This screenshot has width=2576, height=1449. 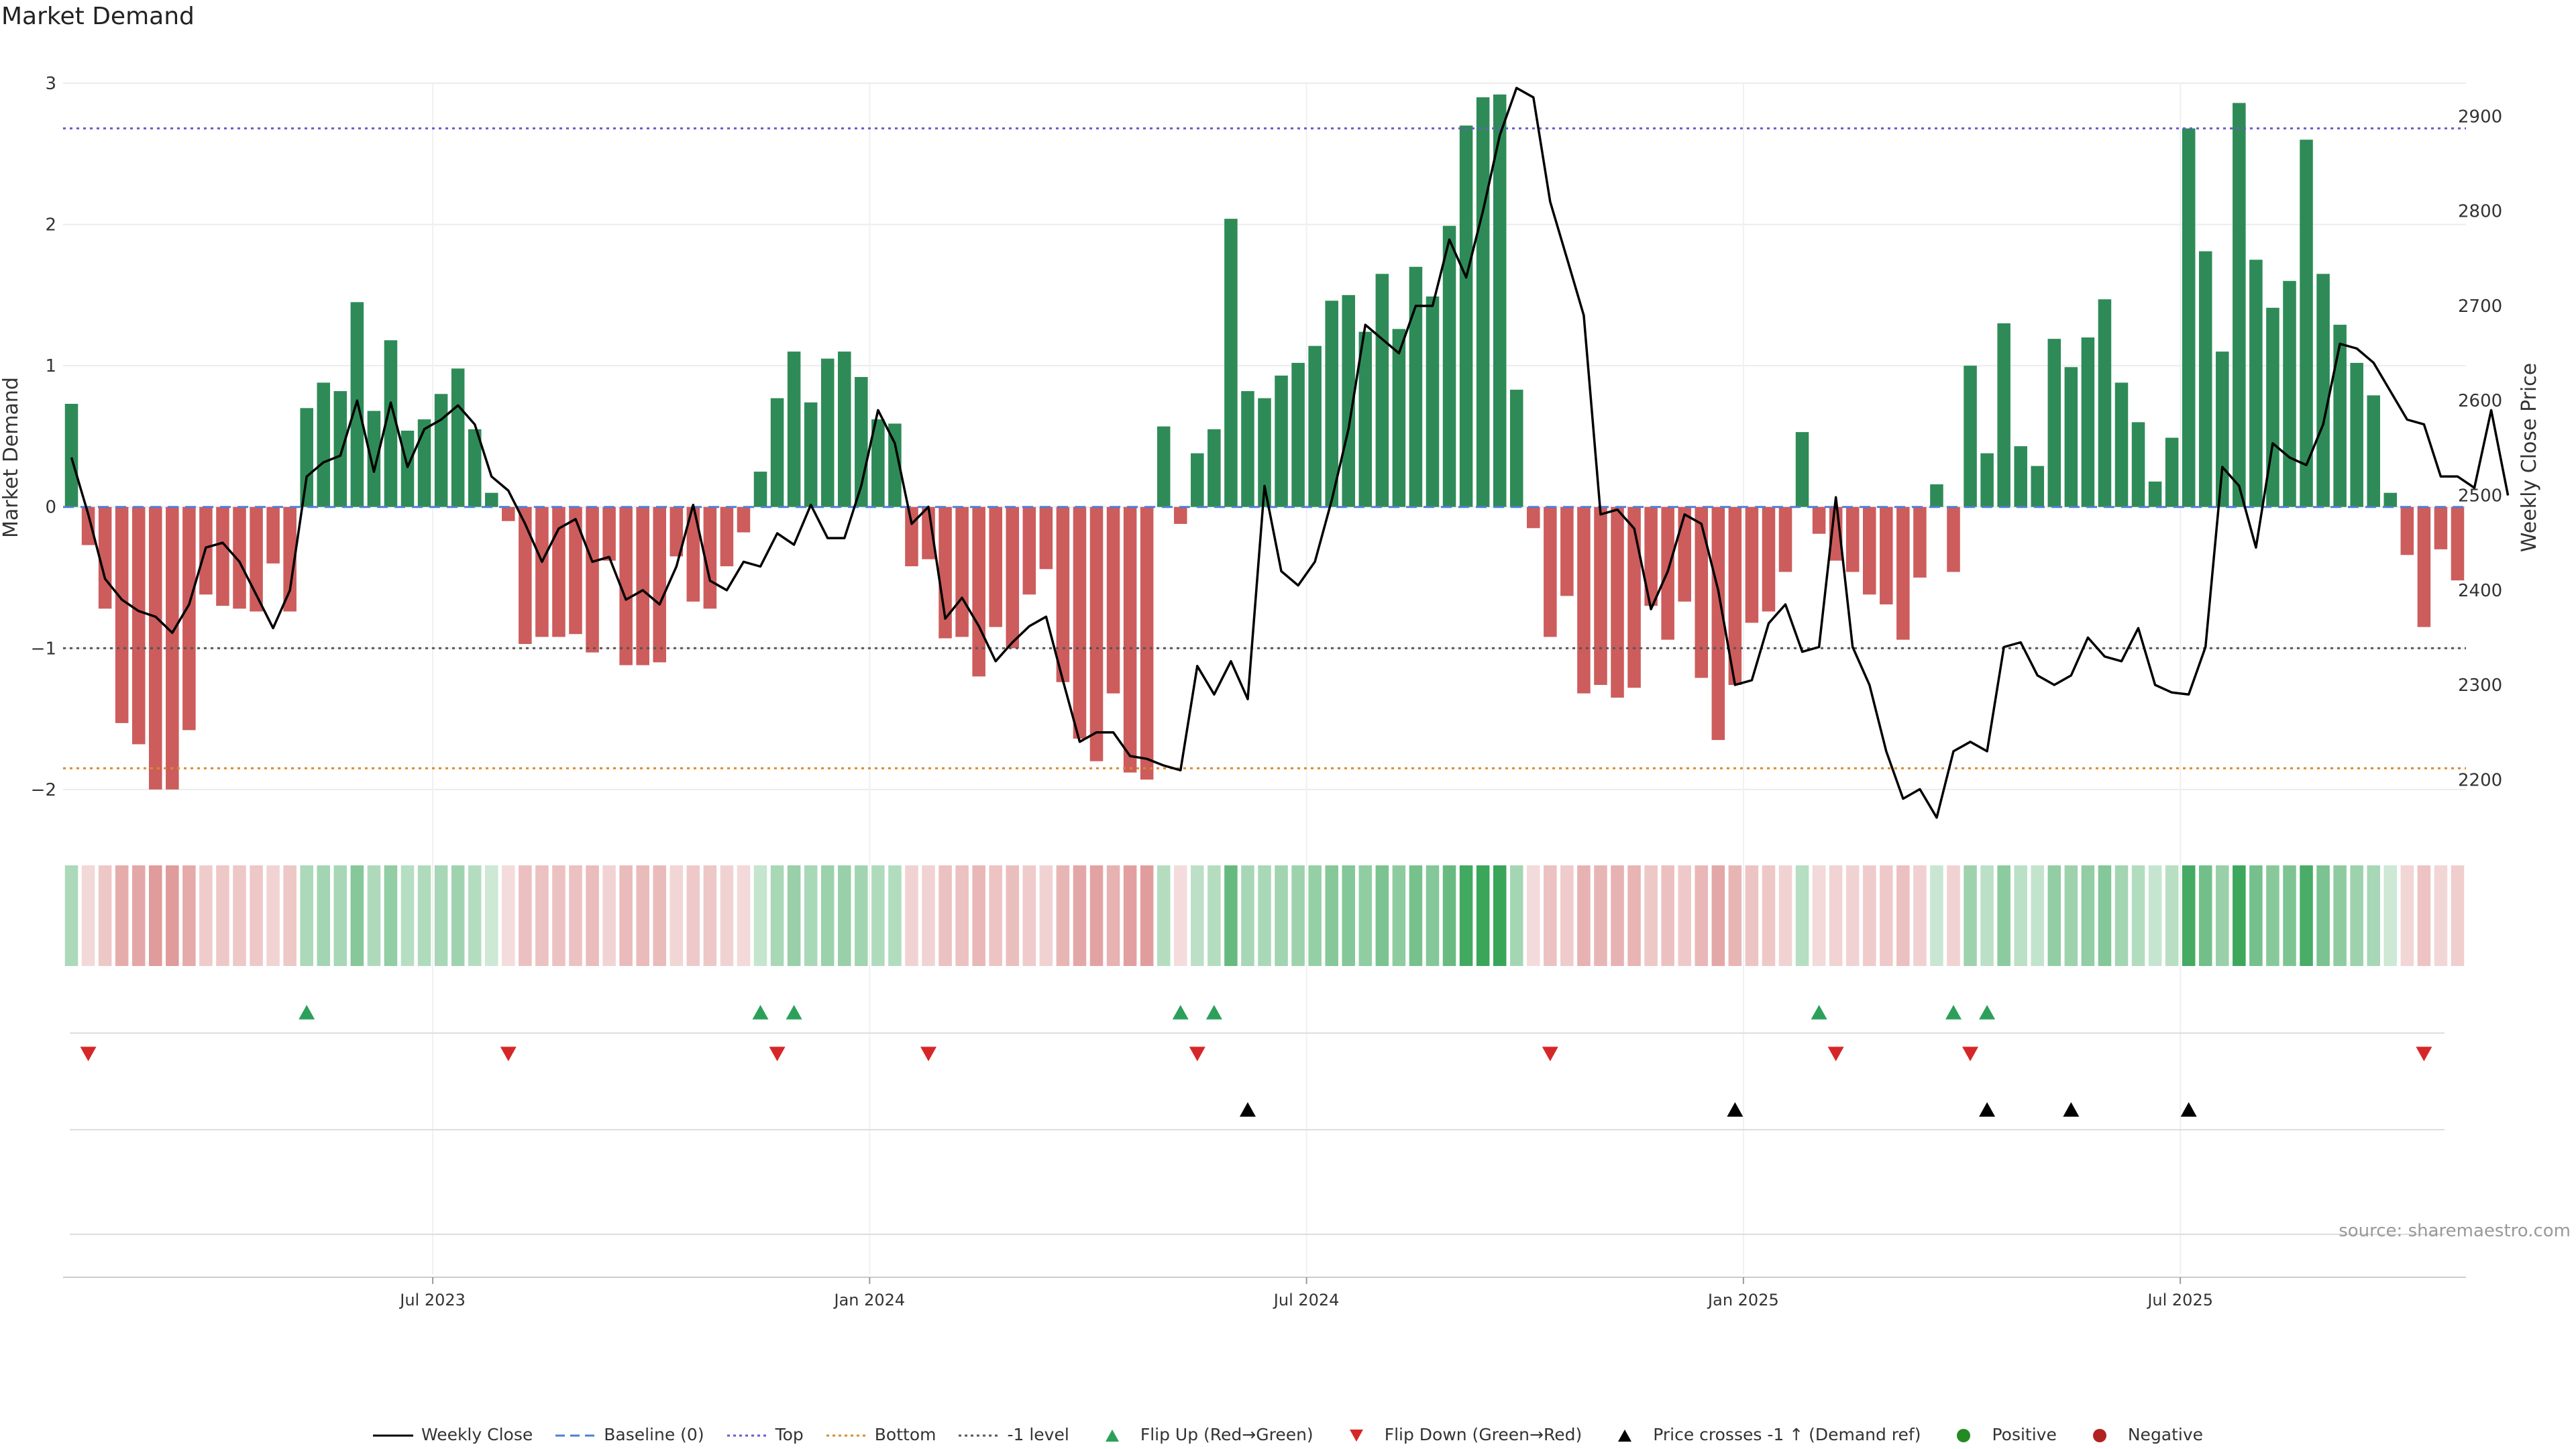 What do you see at coordinates (50, 84) in the screenshot?
I see `y-tick-label: 3` at bounding box center [50, 84].